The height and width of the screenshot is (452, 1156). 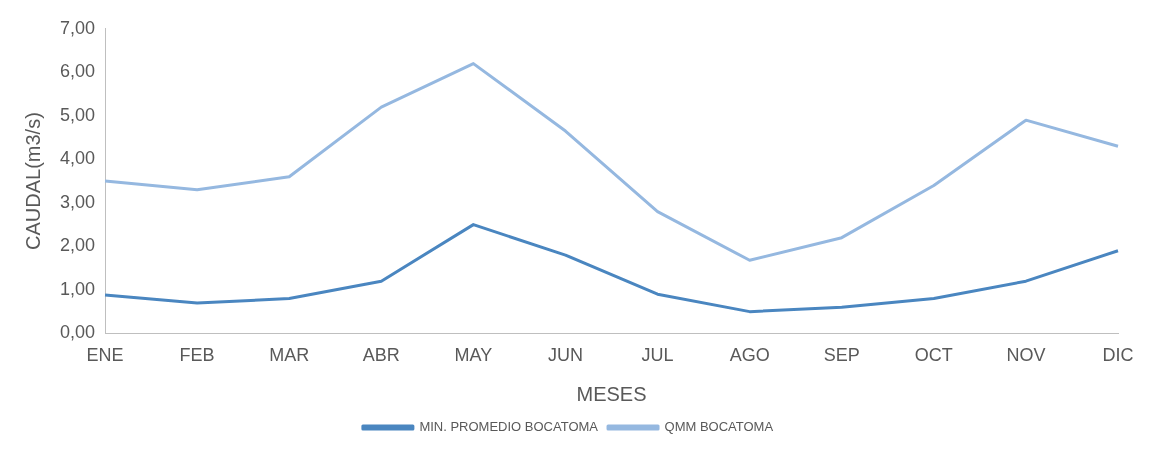 What do you see at coordinates (509, 427) in the screenshot?
I see `legend-label: MIN. PROMEDIO BOCATOMA` at bounding box center [509, 427].